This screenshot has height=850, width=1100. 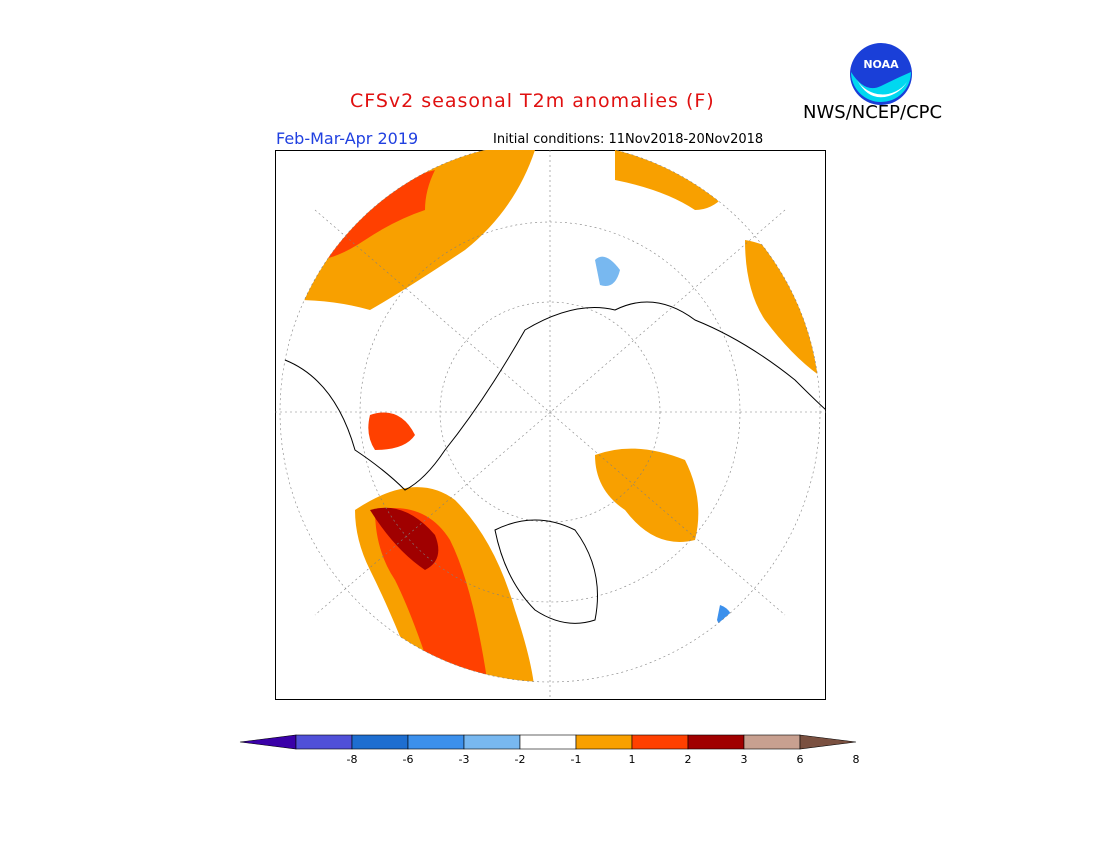 What do you see at coordinates (881, 74) in the screenshot?
I see `noaa-logo: NOAA` at bounding box center [881, 74].